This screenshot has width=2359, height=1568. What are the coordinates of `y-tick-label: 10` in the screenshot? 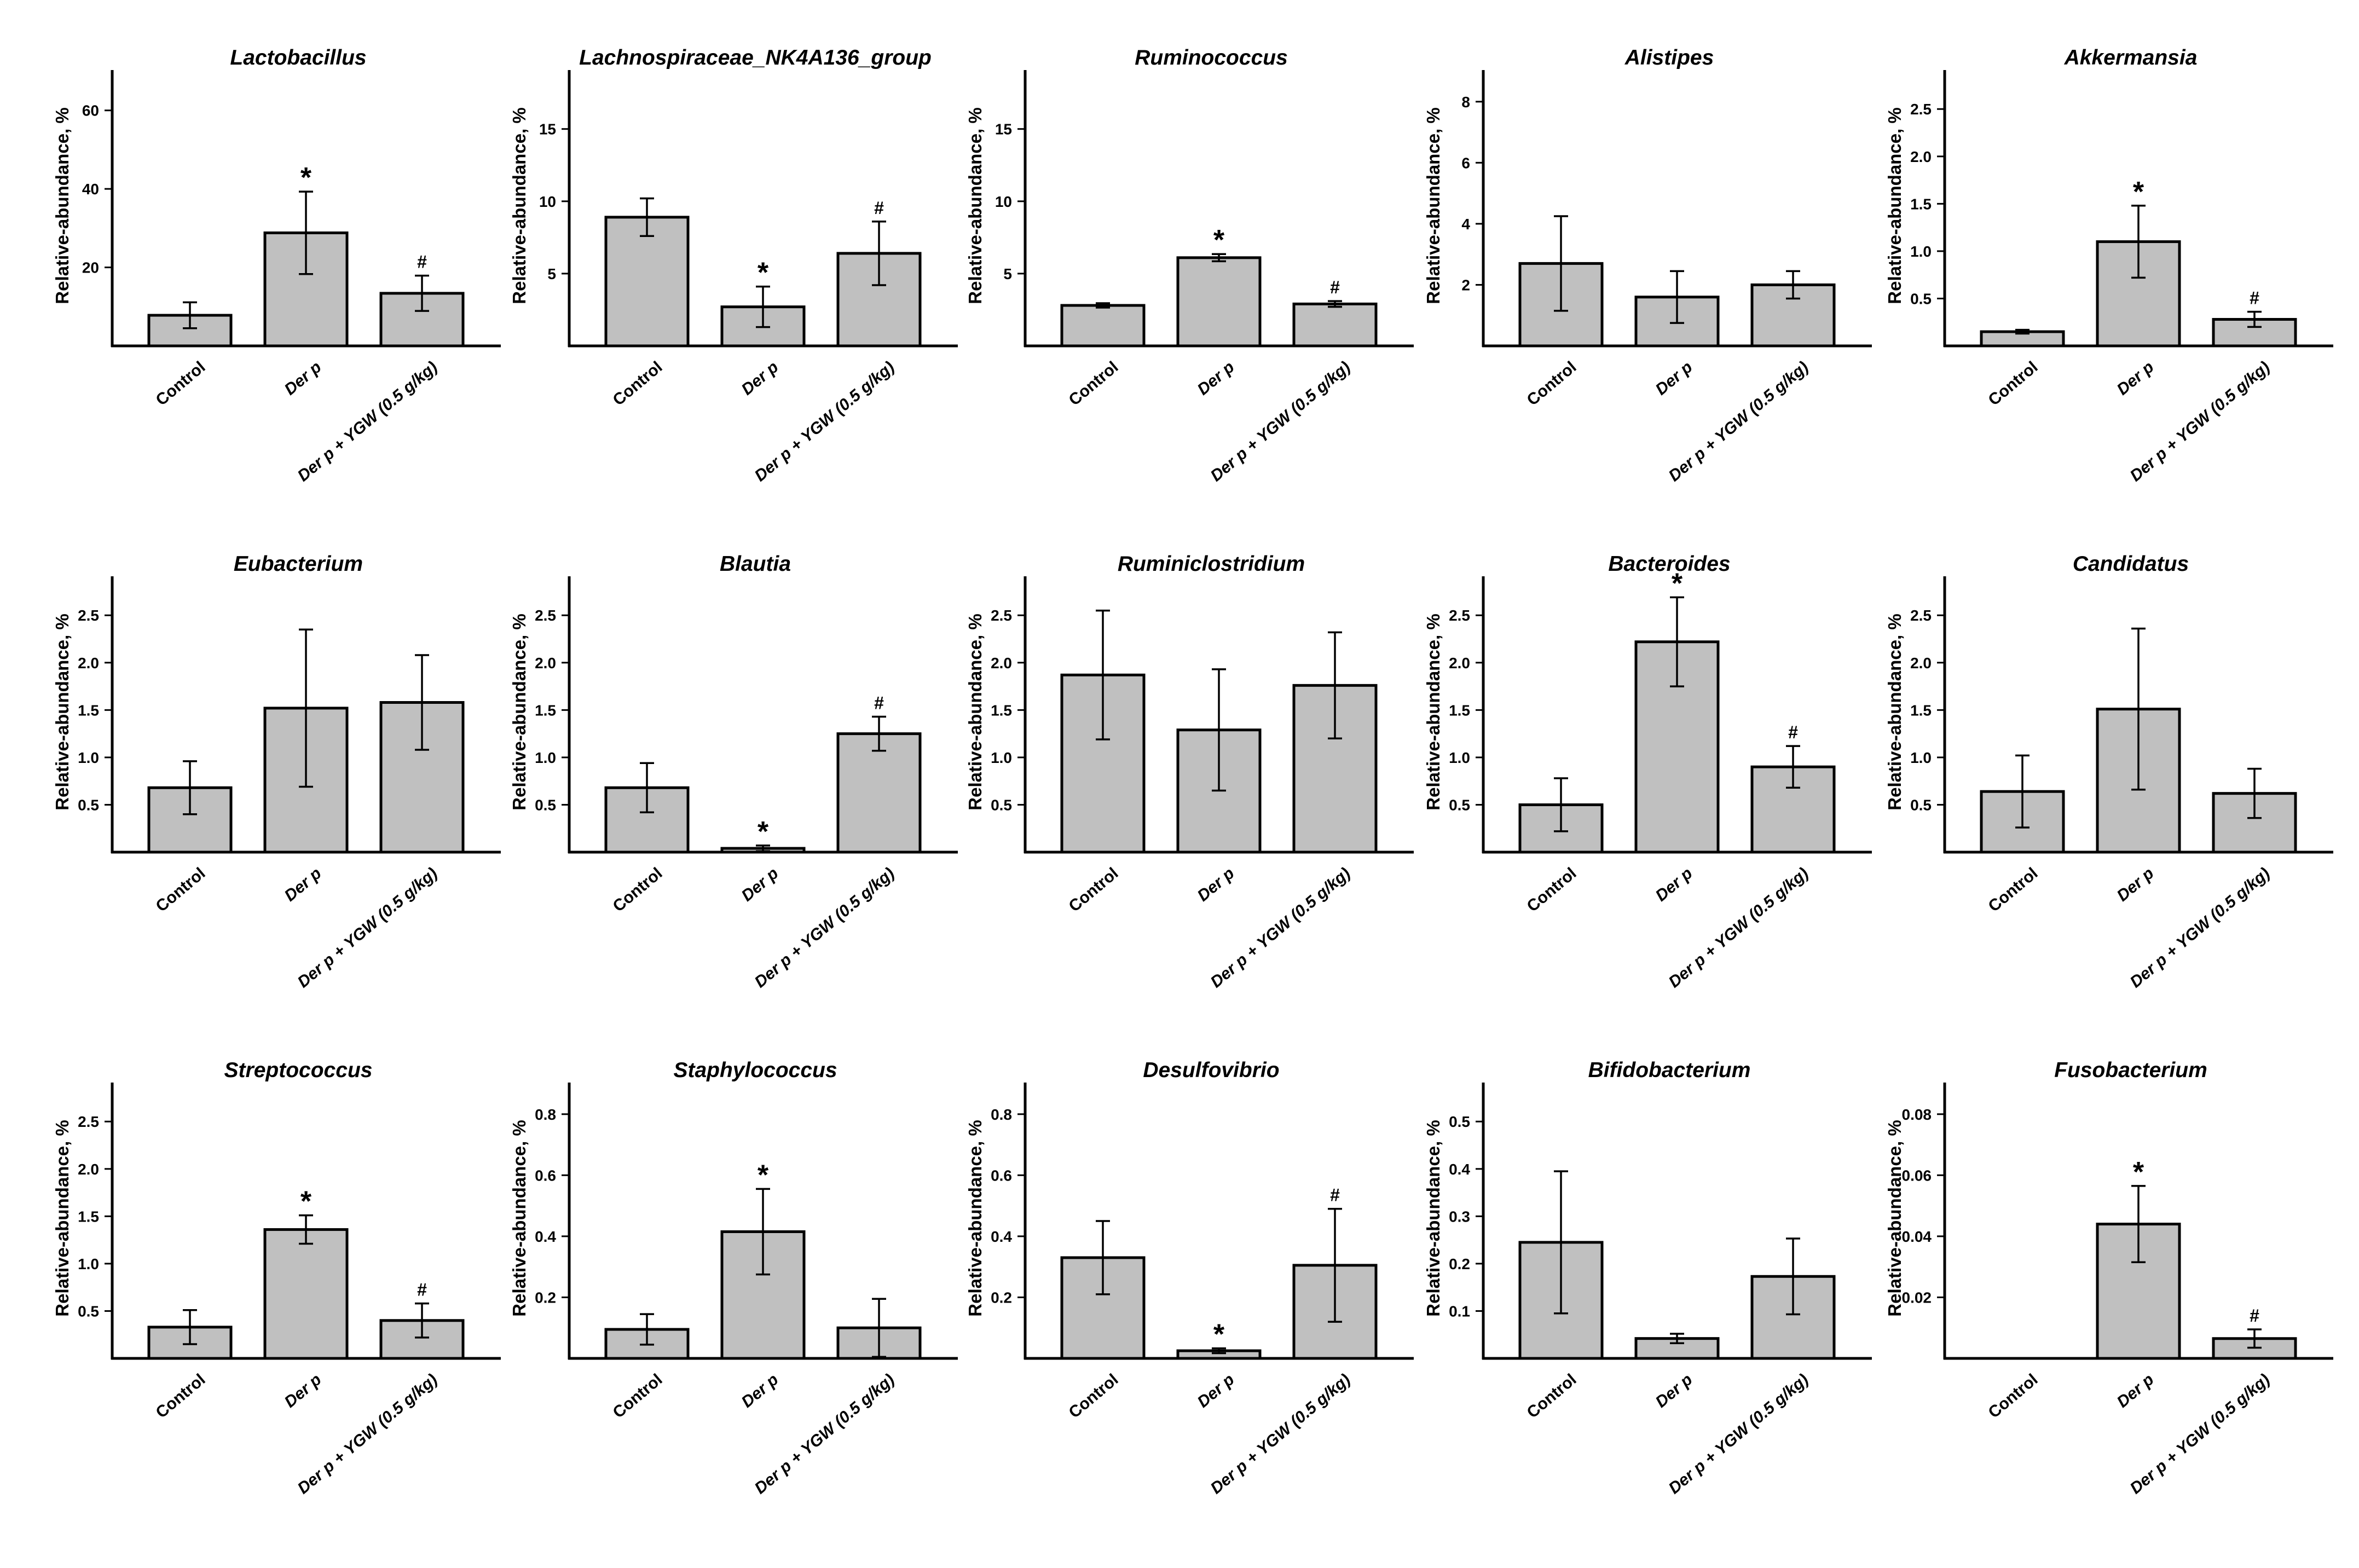 It's located at (1004, 201).